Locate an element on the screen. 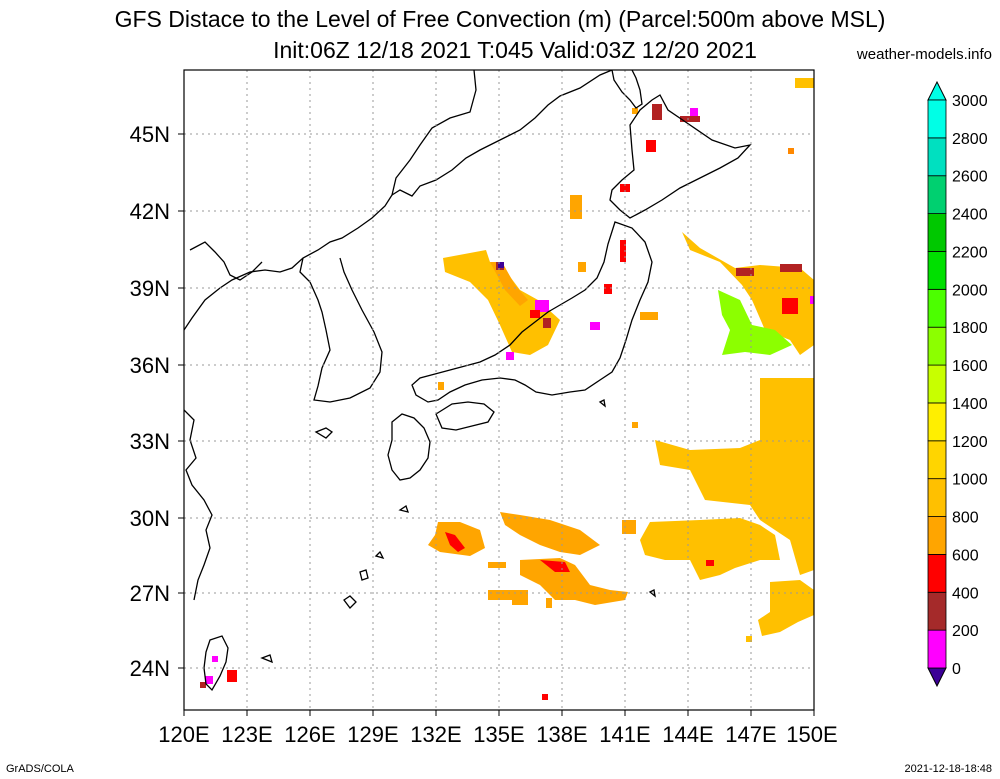  field-cell-tw3 is located at coordinates (232, 676).